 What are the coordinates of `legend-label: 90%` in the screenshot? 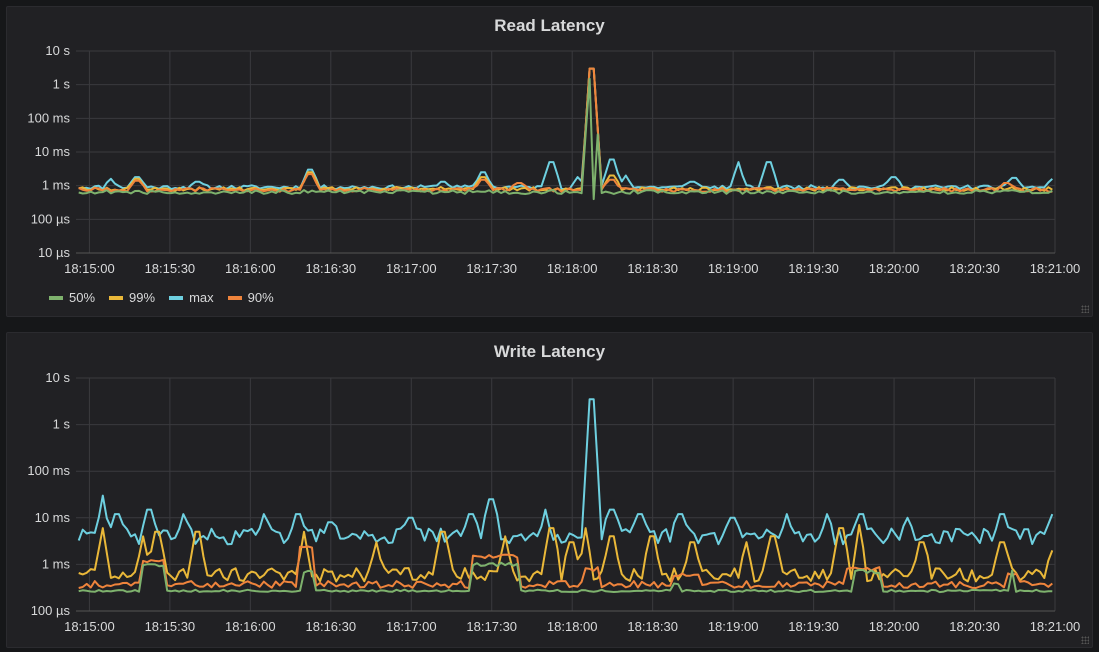 It's located at (260, 297).